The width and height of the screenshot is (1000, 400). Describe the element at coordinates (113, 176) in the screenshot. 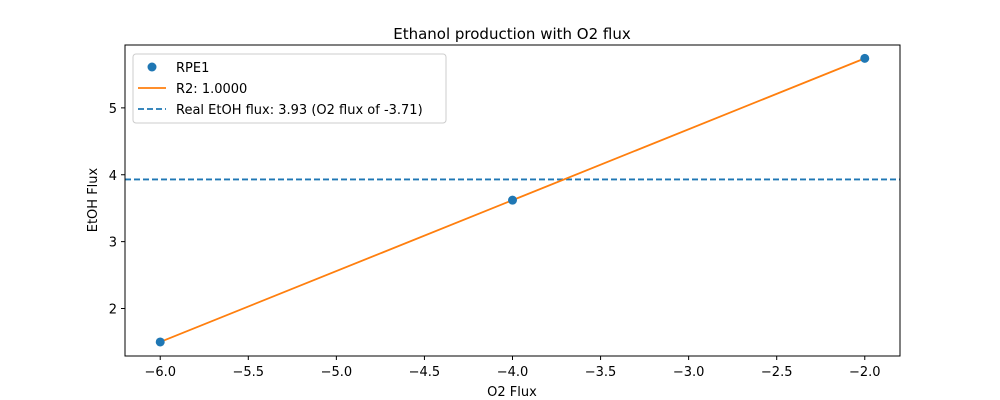

I see `y-tick-label: 4` at that location.